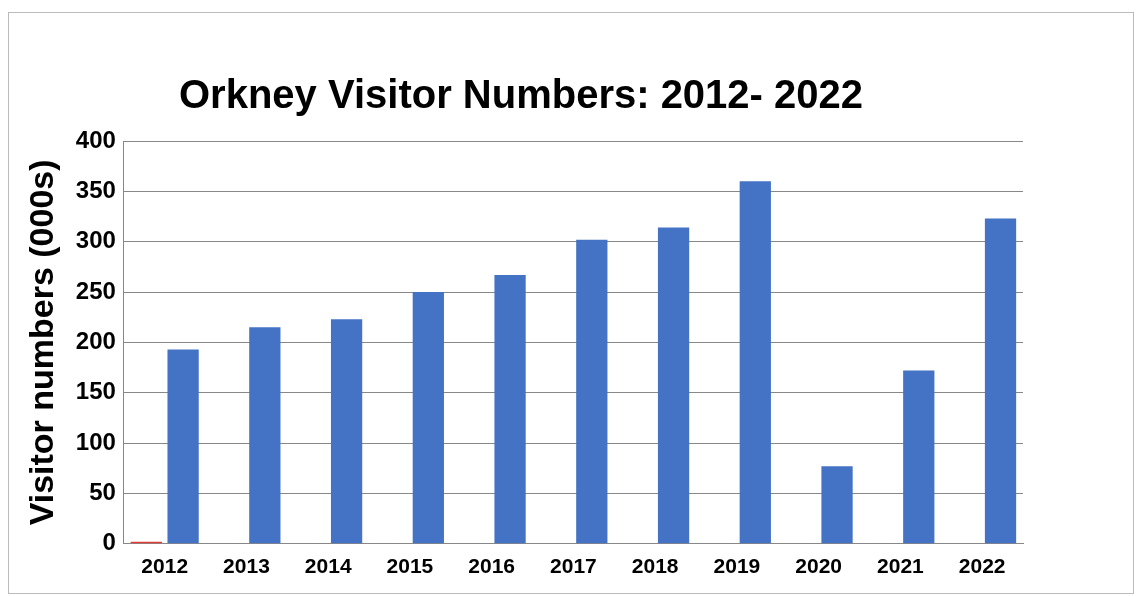 The image size is (1136, 596). What do you see at coordinates (95, 441) in the screenshot?
I see `y-tick-label: 100` at bounding box center [95, 441].